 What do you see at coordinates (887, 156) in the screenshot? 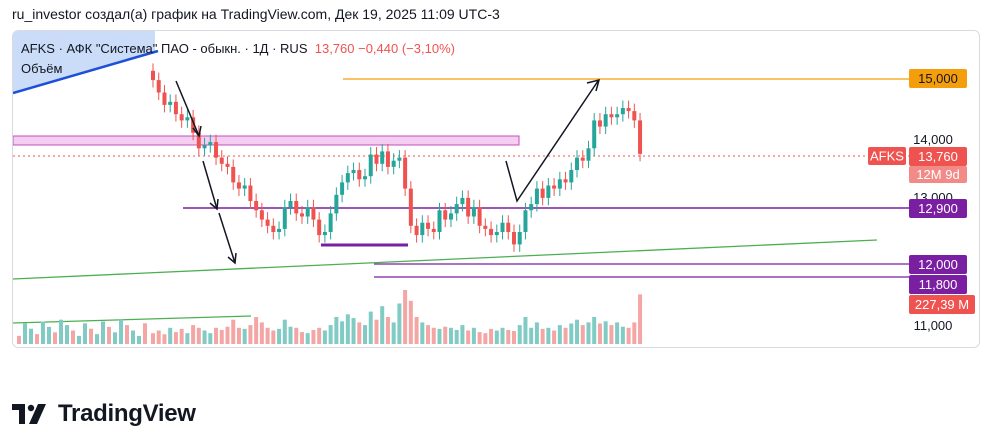
I see `last-price-symbol-label-bg` at bounding box center [887, 156].